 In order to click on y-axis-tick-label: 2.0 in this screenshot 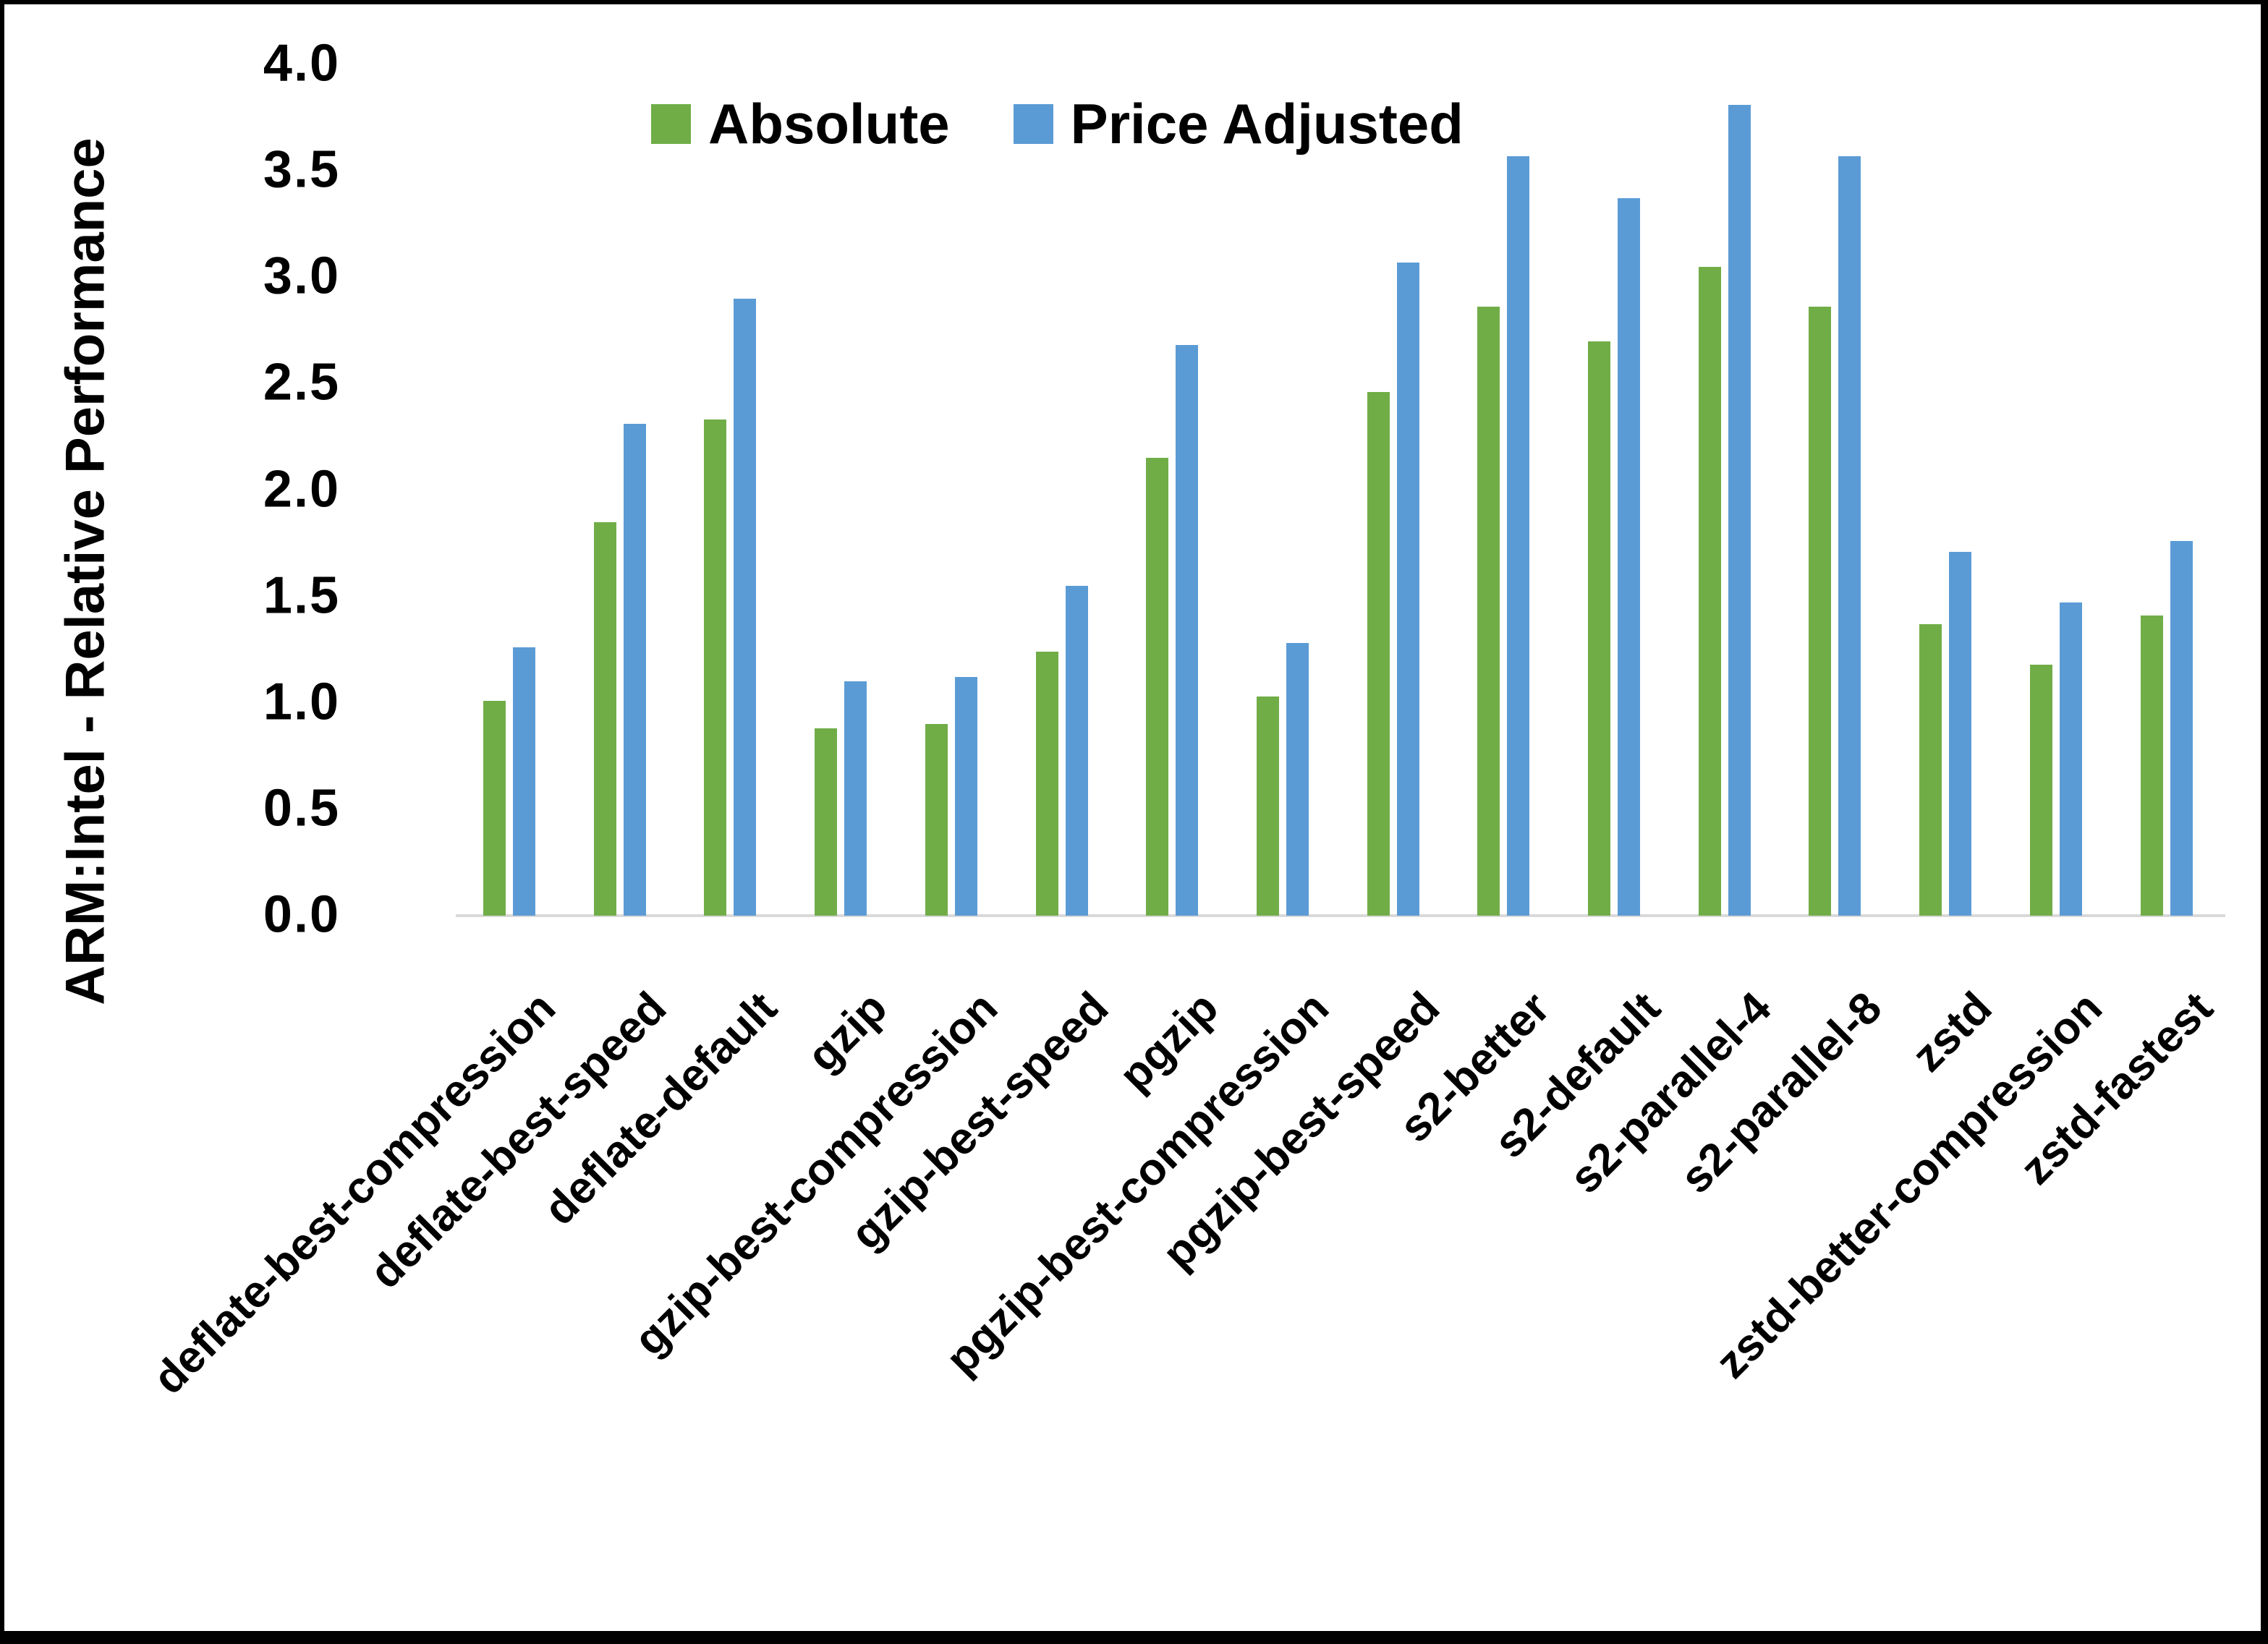, I will do `click(301, 488)`.